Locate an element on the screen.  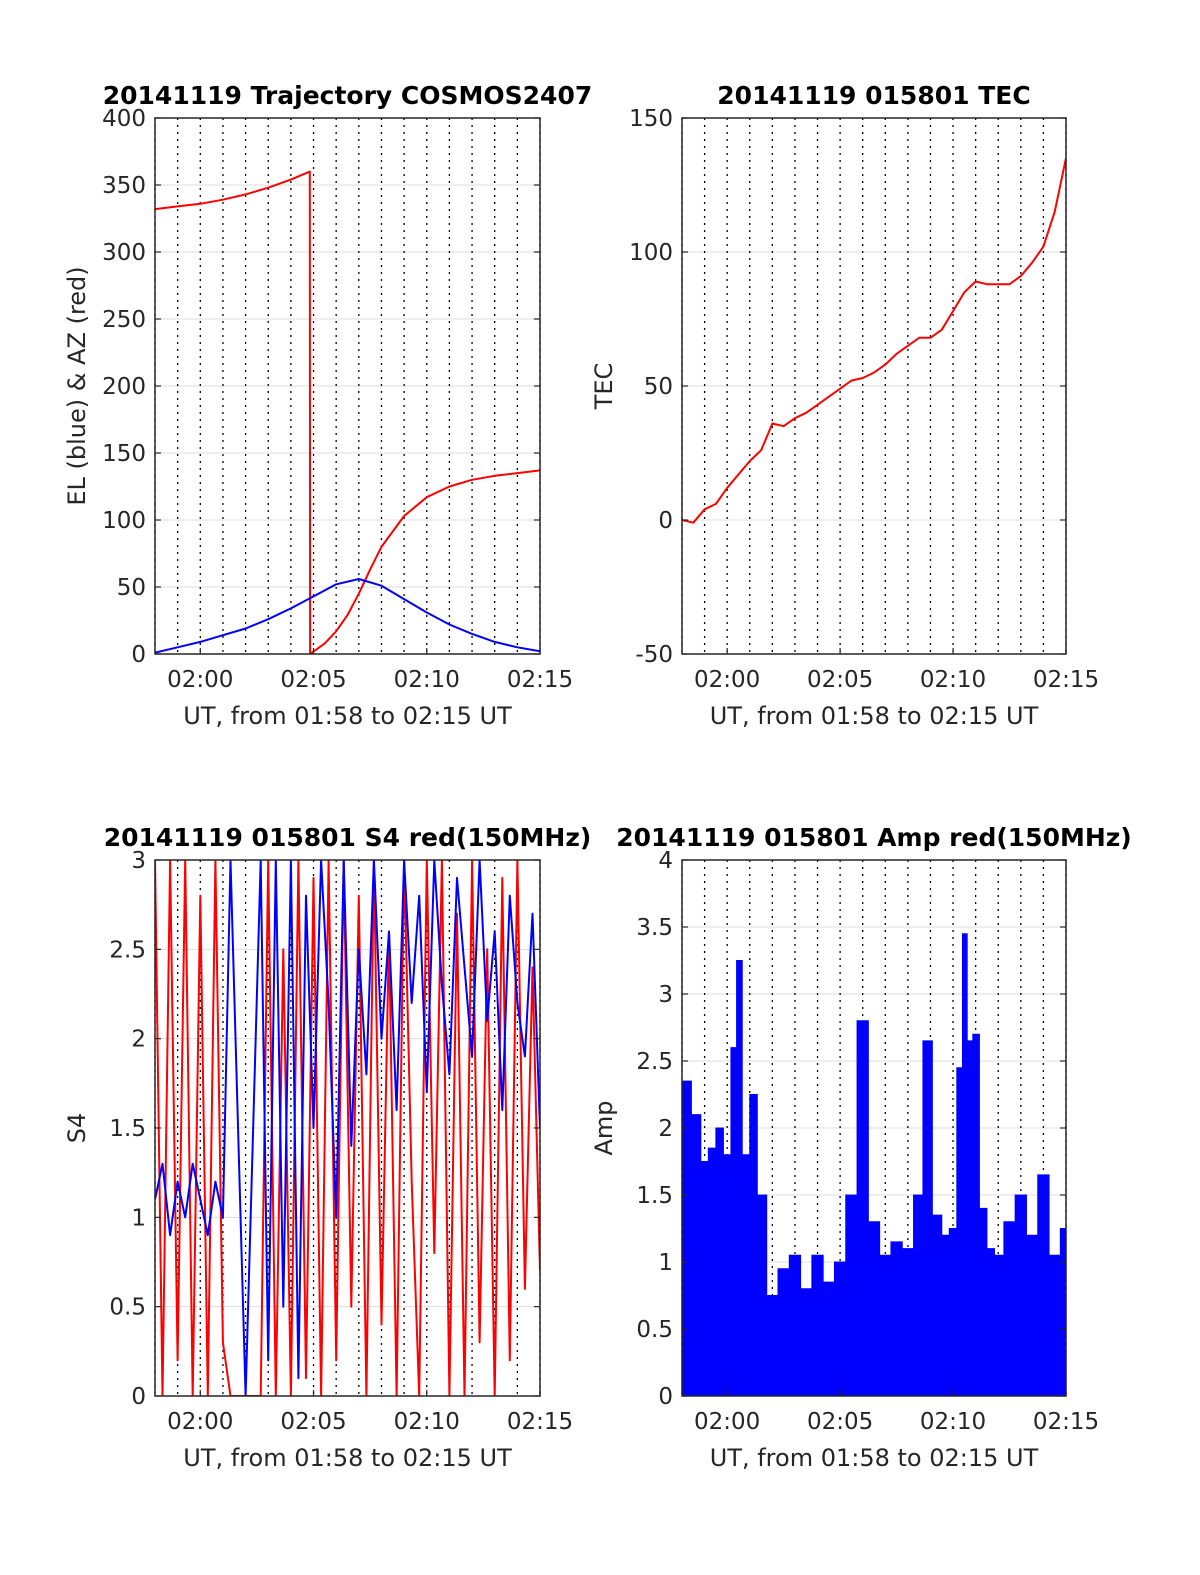
y-tick-label: 4 is located at coordinates (665, 861).